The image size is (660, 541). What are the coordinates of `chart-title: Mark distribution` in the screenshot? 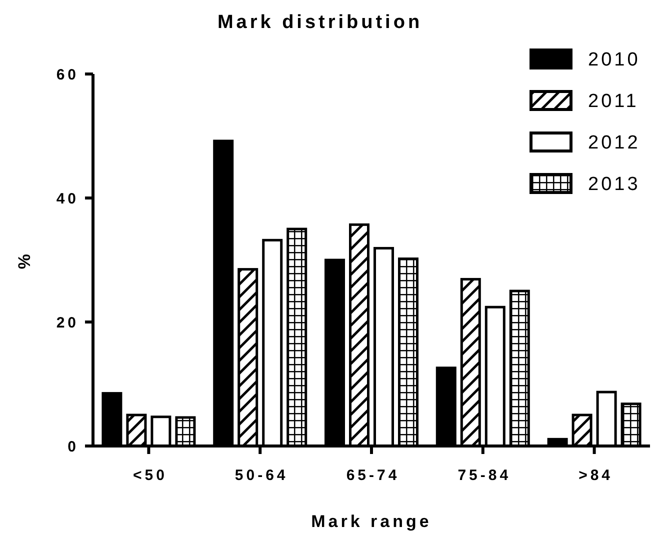 It's located at (320, 22).